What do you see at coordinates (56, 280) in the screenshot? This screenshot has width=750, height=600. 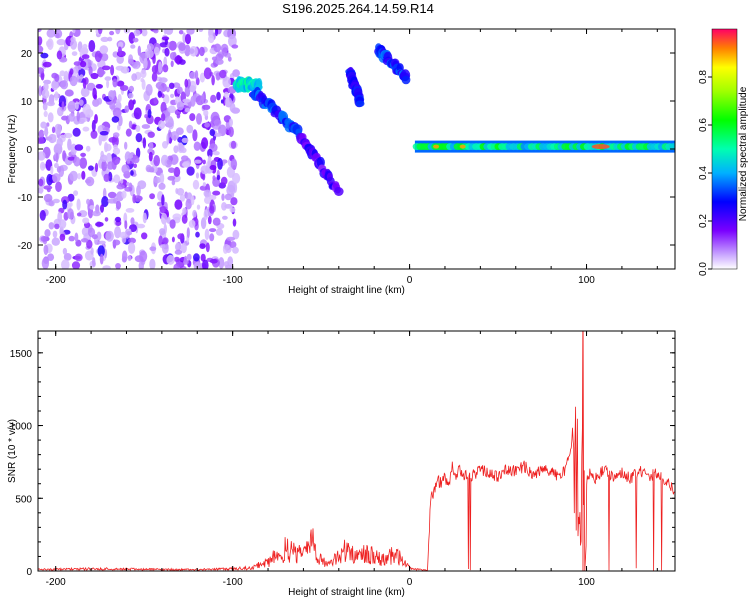 I see `heatmap-x-tick-label: -200` at bounding box center [56, 280].